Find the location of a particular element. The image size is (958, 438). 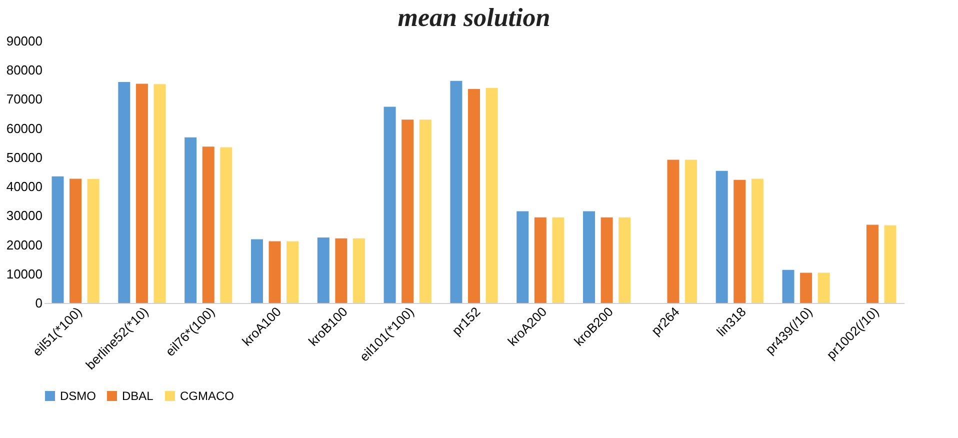

y-tick-label: 40000 is located at coordinates (24, 186).